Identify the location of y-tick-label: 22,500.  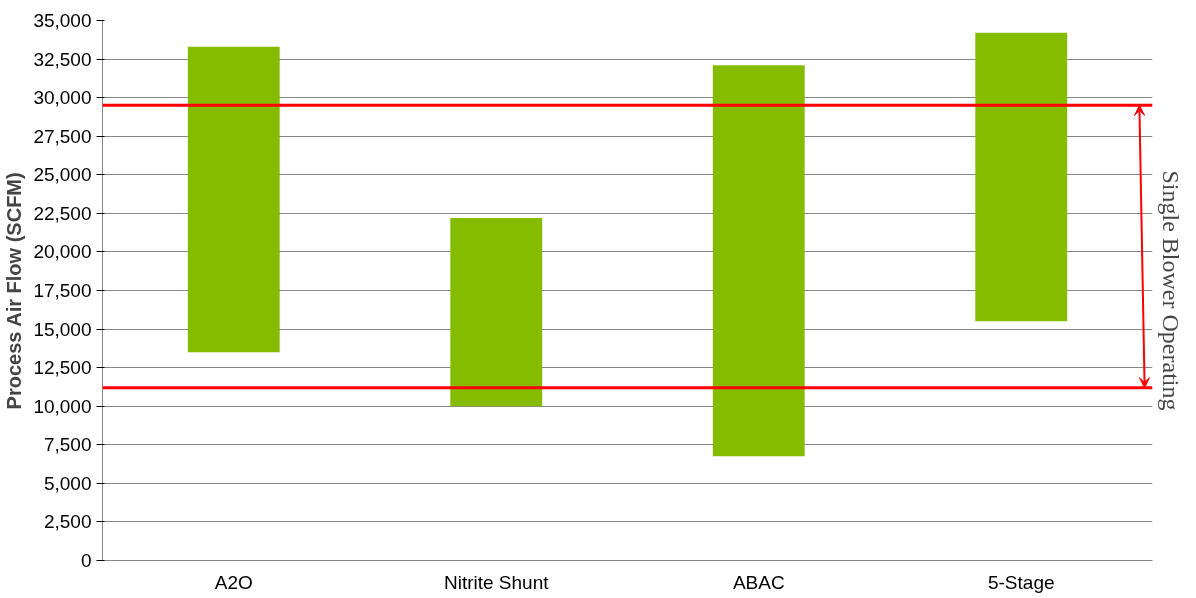
(62, 213).